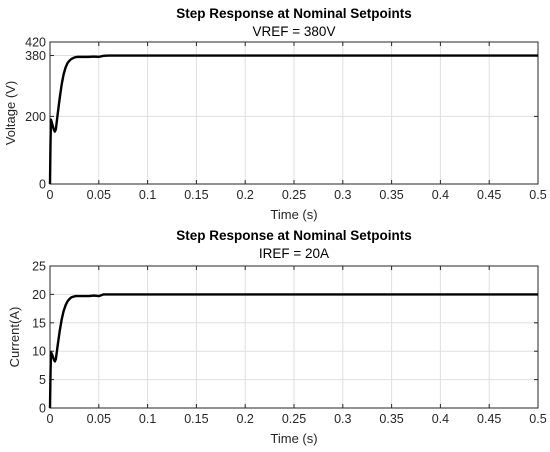  I want to click on chart1-xtick-label-9: 0.45, so click(489, 195).